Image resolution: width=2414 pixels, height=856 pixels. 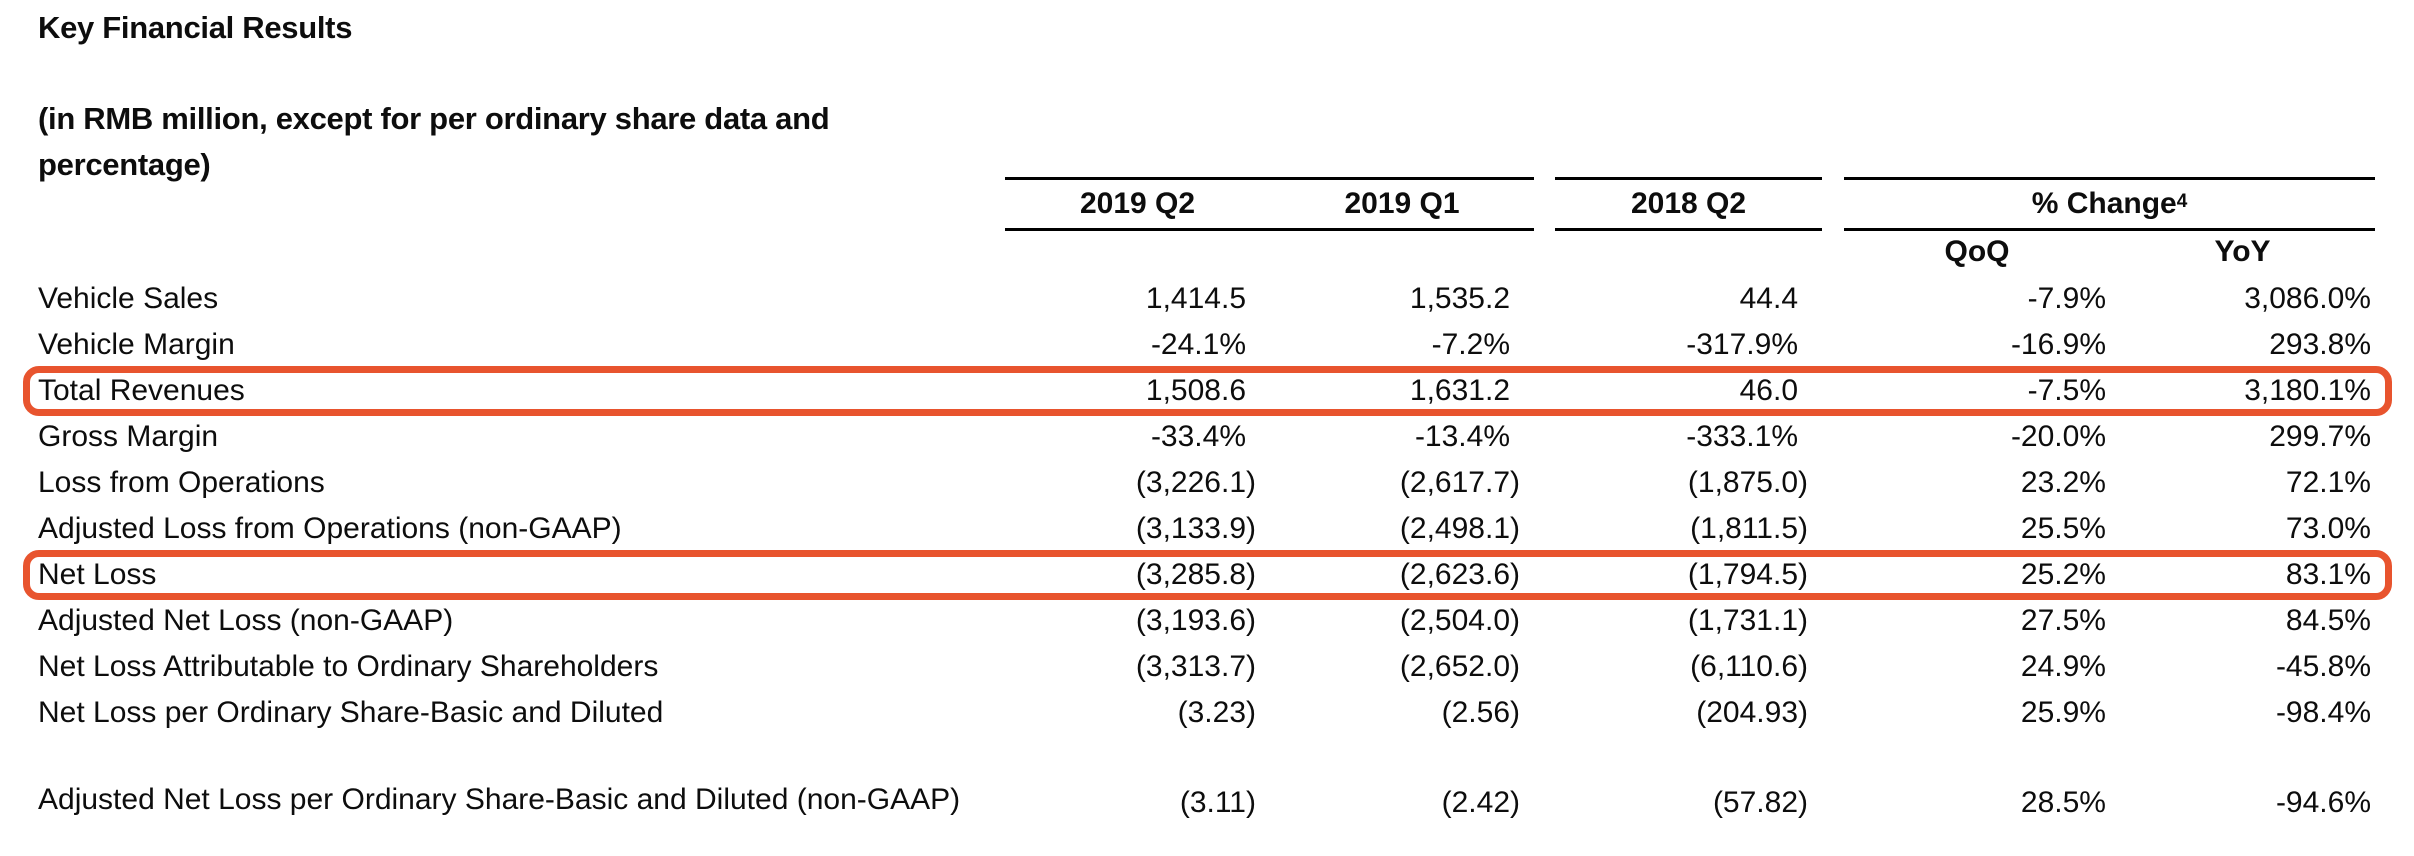 I want to click on value-2019-q2: -24.1%, so click(x=1198, y=344).